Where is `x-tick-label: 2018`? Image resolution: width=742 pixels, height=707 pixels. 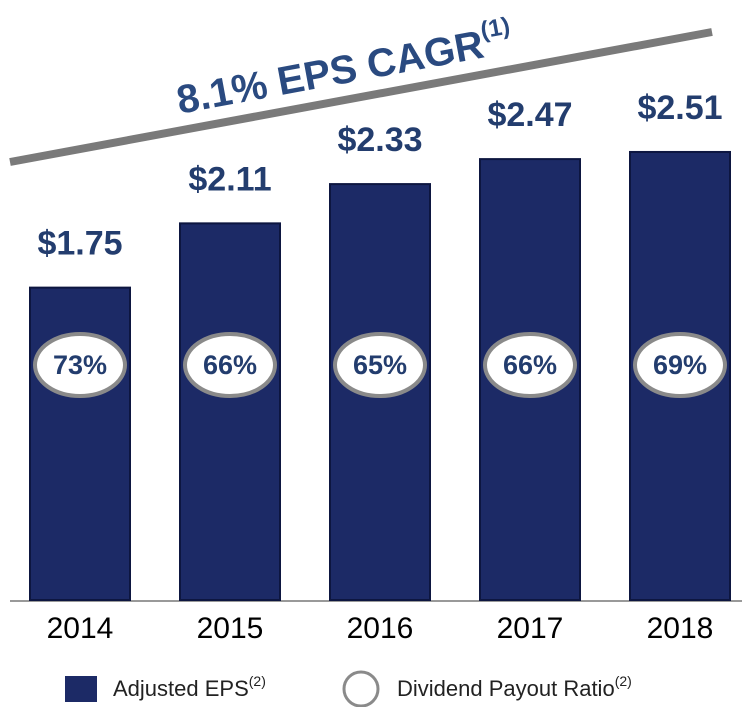 x-tick-label: 2018 is located at coordinates (680, 628).